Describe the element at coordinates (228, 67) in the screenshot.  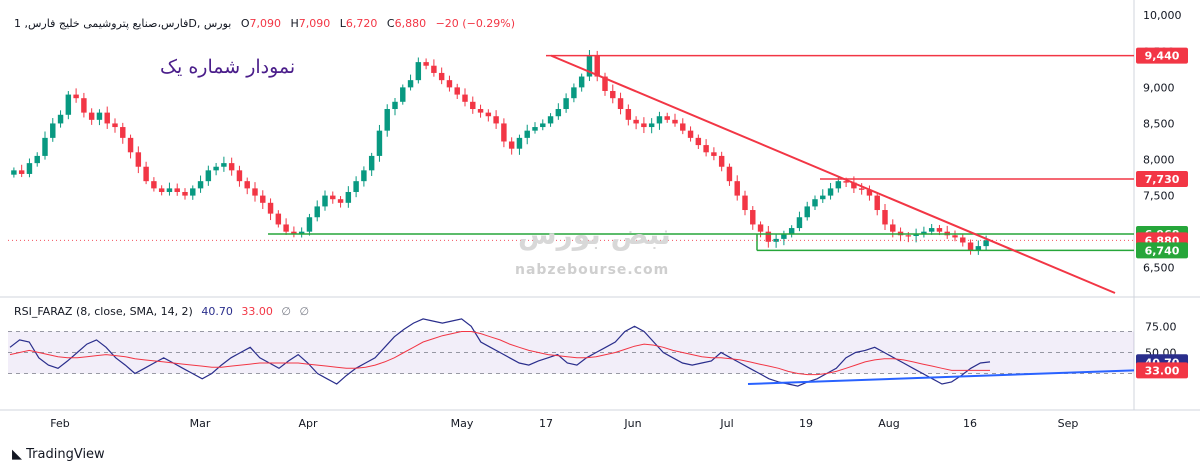
I see `chart-annotation: نمودار شماره یک` at that location.